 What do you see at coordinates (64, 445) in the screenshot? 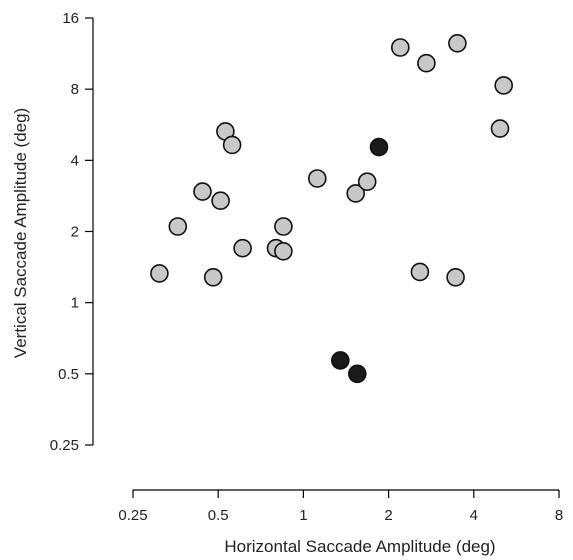
I see `y-tick-label: 0.25` at bounding box center [64, 445].